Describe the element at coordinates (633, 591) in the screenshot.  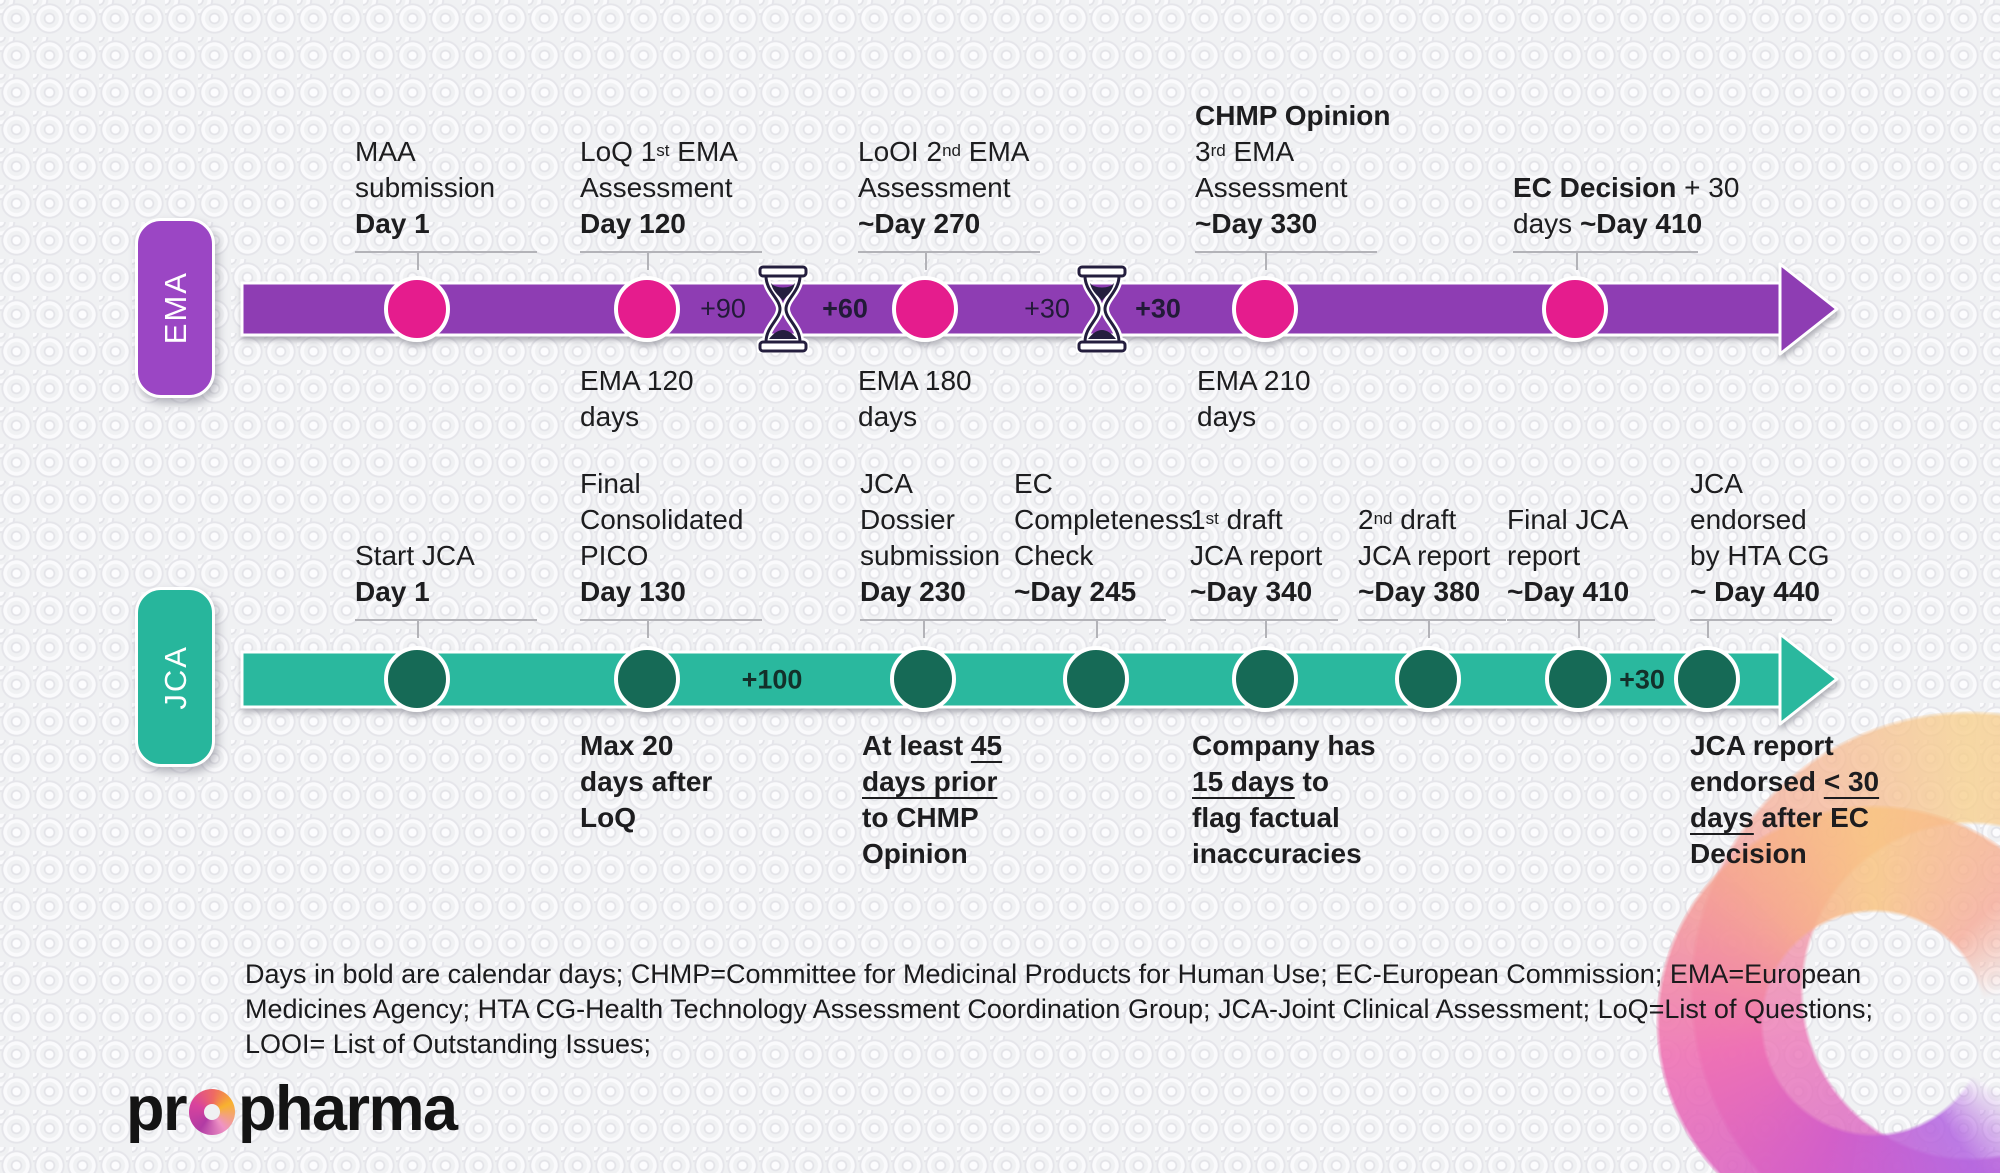
I see `label-text: Day 130` at that location.